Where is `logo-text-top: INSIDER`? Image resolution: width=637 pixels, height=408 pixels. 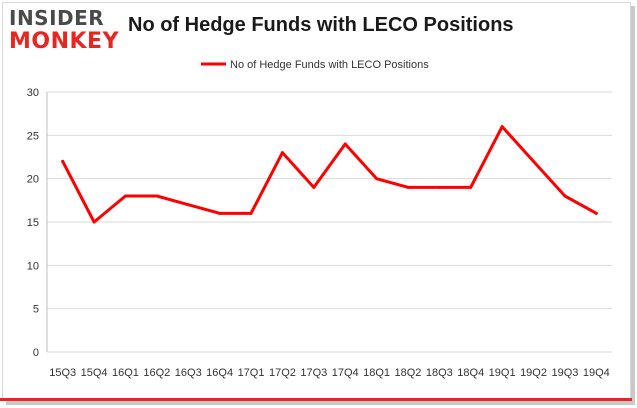
logo-text-top: INSIDER is located at coordinates (57, 18).